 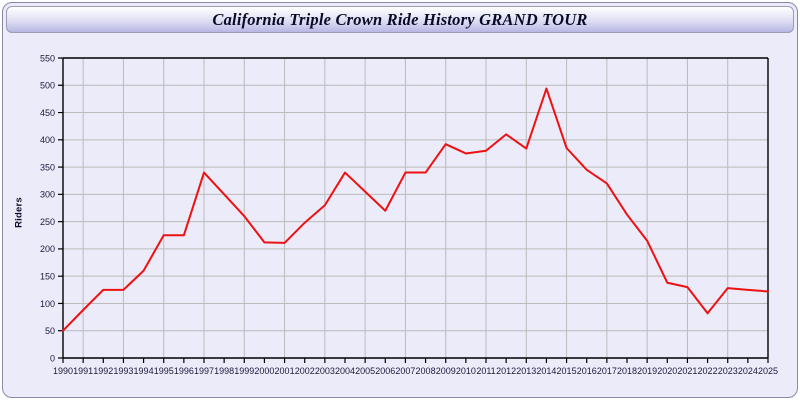 I want to click on svg-text: 2008, so click(x=426, y=371).